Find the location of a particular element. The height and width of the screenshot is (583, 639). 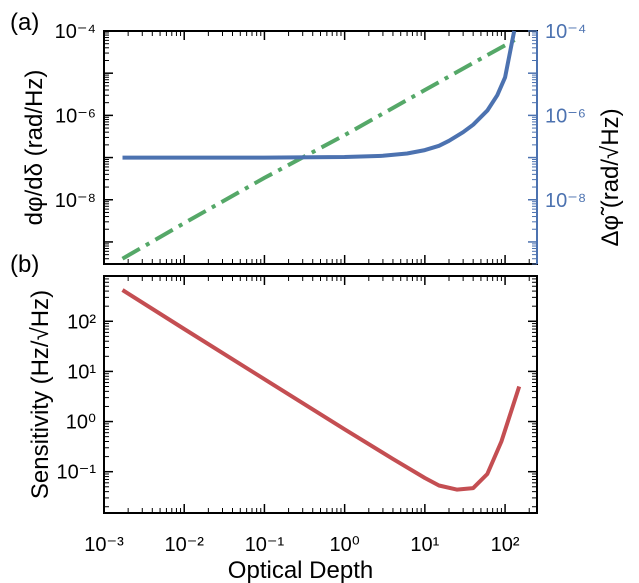

panel-b-y-axis-label: Sensitivity (Hz/√Hz) is located at coordinates (40, 394).